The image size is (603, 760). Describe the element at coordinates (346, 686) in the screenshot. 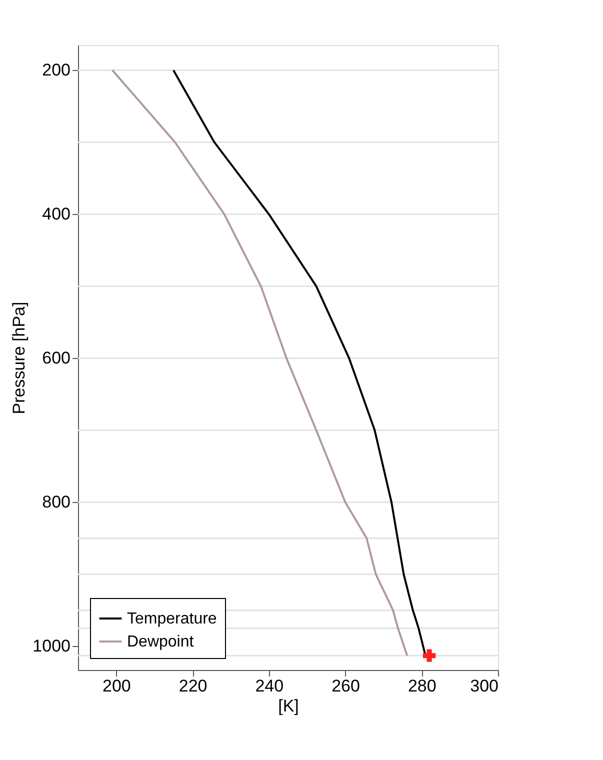

I see `x-tick-label: 260` at that location.